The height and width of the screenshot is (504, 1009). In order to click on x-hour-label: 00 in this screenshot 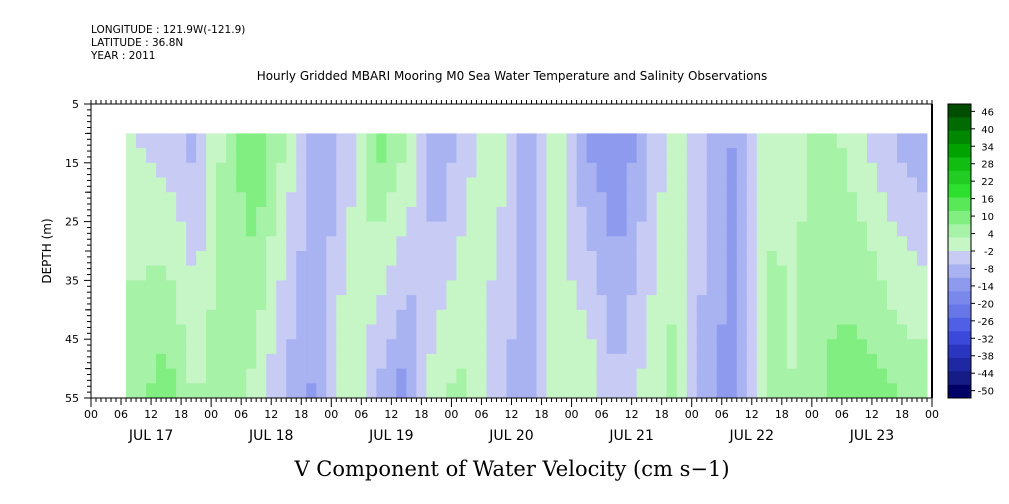, I will do `click(91, 414)`.